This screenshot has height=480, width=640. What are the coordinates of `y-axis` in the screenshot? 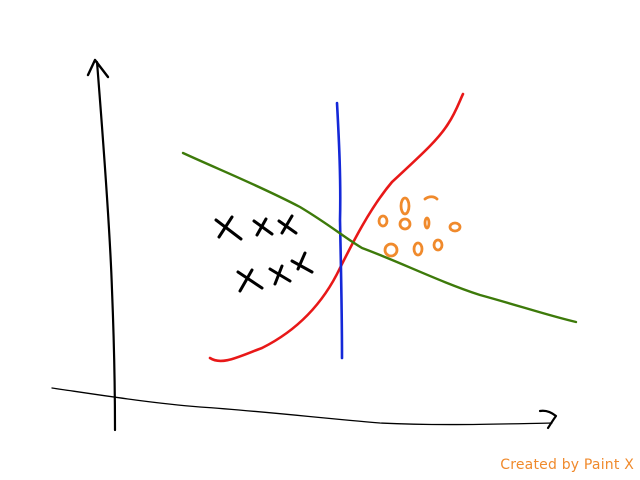 It's located at (101, 245).